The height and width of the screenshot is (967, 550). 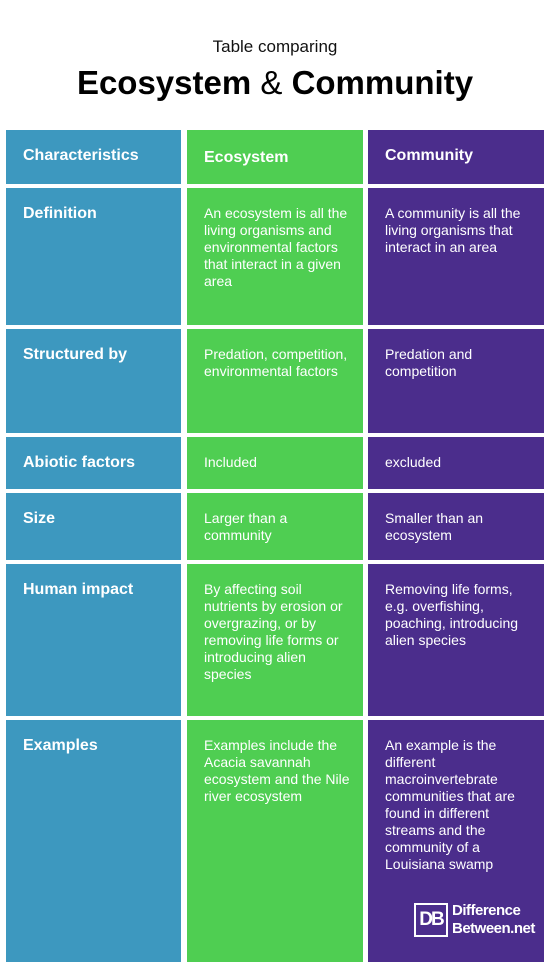 I want to click on ecosystem-cell: Included, so click(x=275, y=463).